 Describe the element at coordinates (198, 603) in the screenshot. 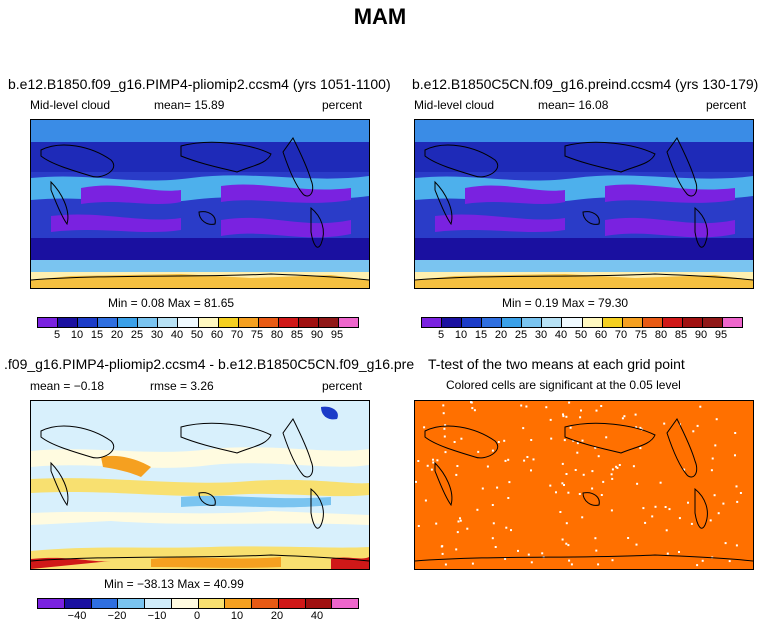

I see `panel3-colorbar` at that location.